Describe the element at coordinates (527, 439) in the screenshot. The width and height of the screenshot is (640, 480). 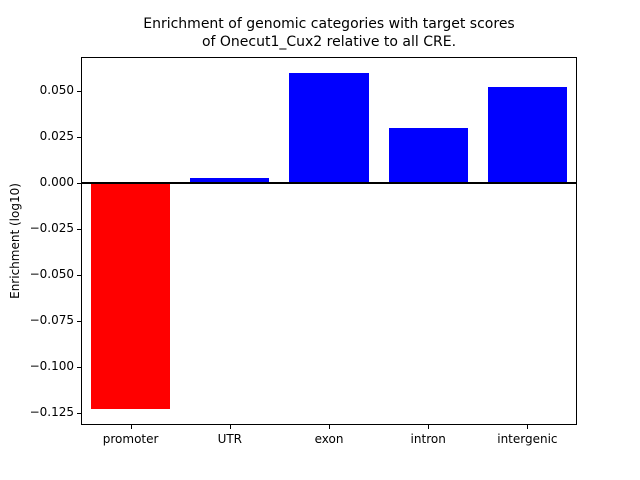
I see `x-tick-label-intergenic: intergenic` at that location.